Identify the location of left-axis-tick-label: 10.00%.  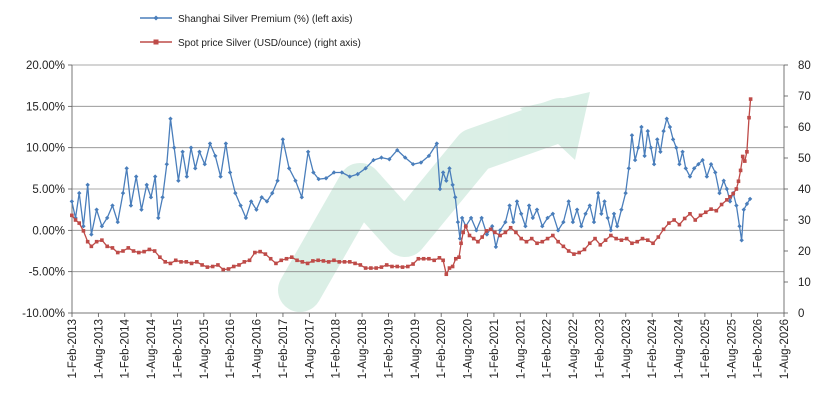
(45, 149).